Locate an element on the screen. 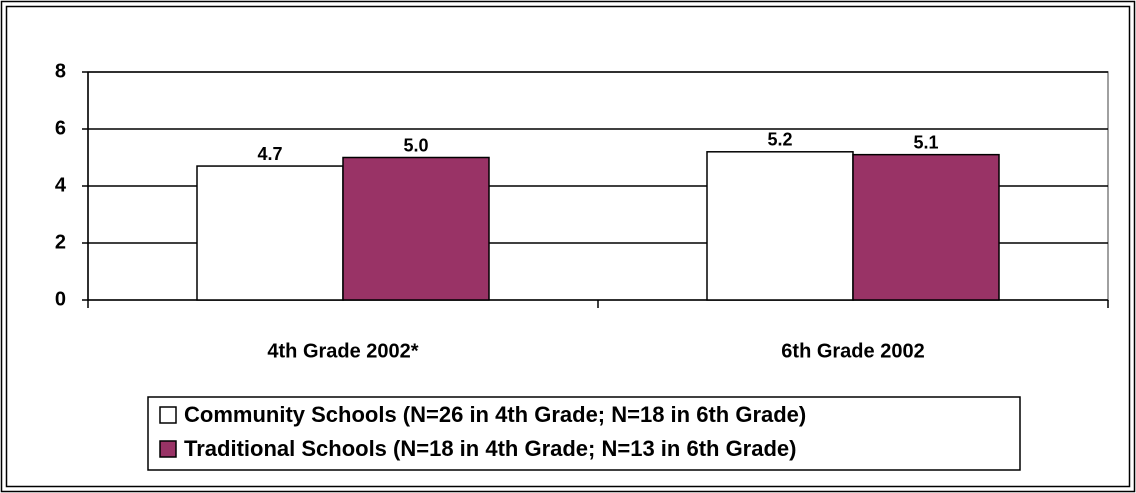 This screenshot has height=493, width=1136. y-tick-label: 0 is located at coordinates (60, 299).